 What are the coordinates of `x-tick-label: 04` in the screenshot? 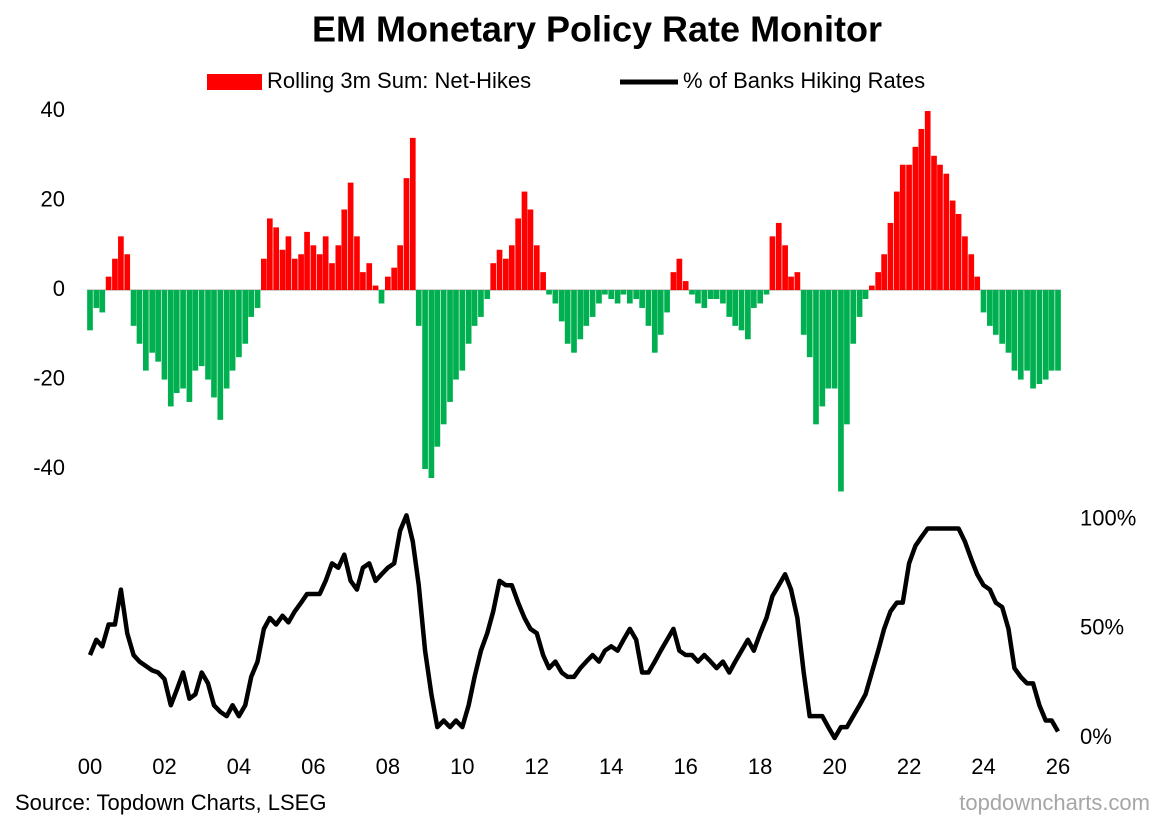 It's located at (239, 766).